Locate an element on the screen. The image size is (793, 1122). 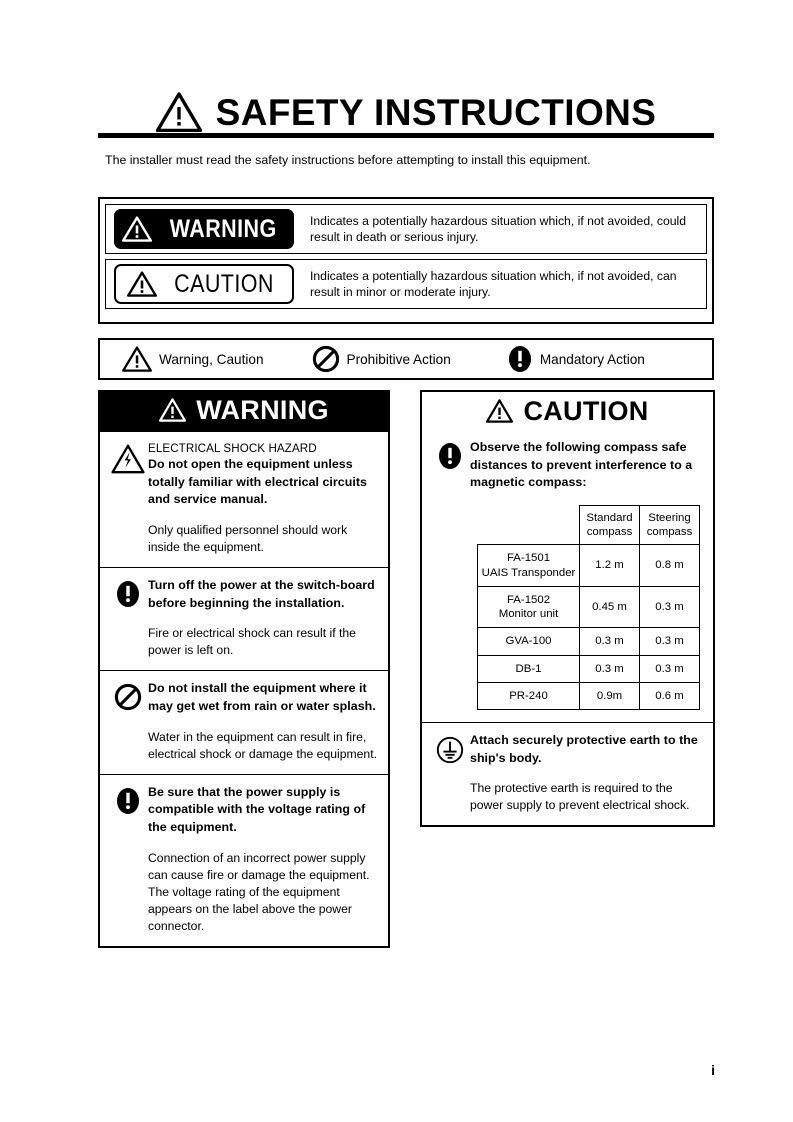
page-number: i is located at coordinates (713, 1070).